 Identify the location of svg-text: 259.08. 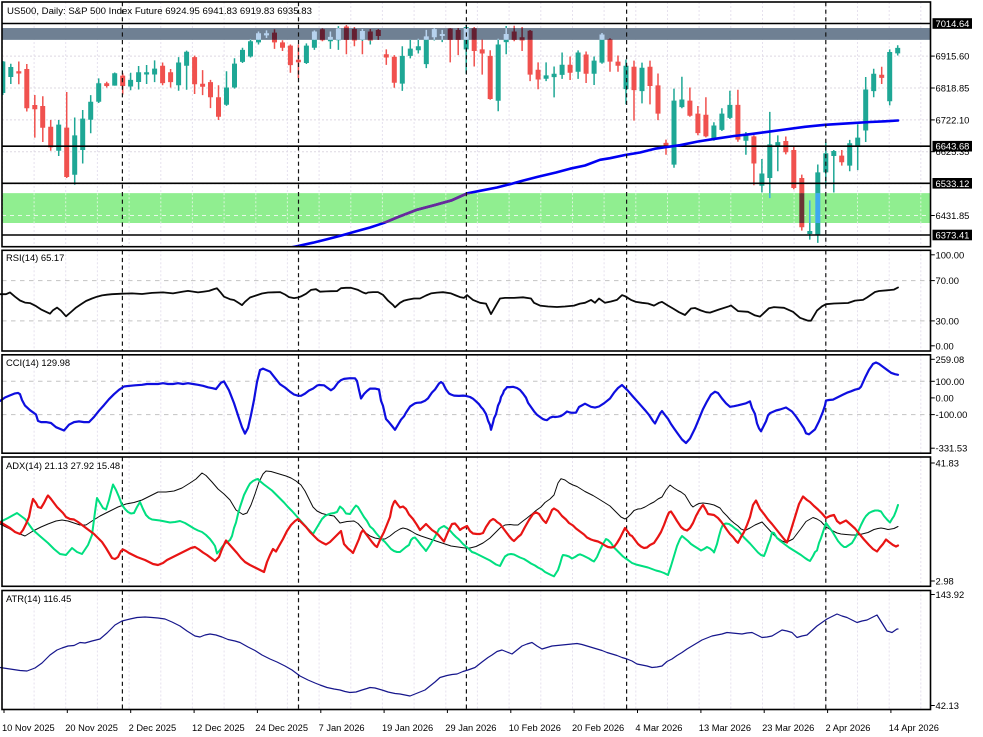
(950, 359).